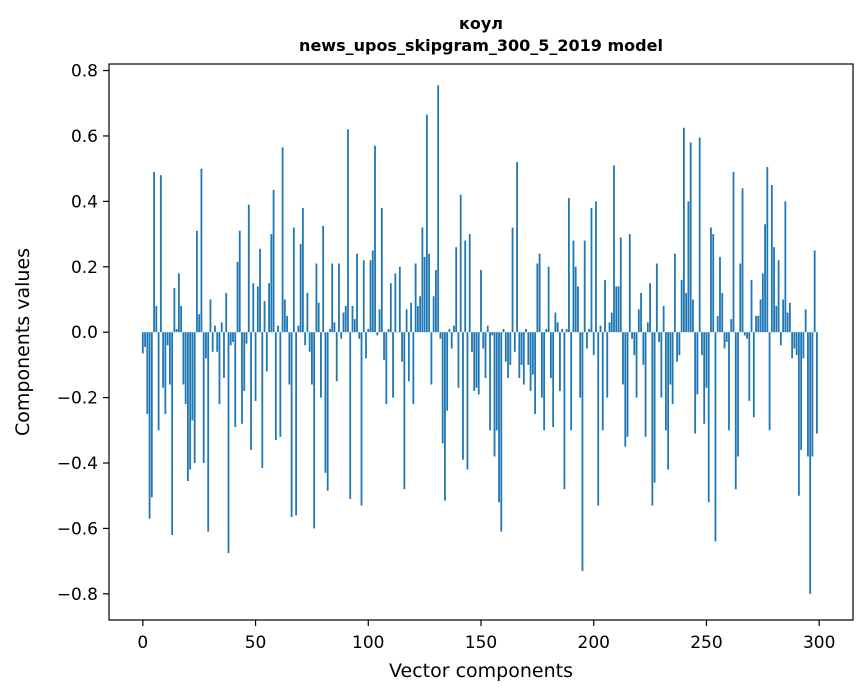 The image size is (867, 696). I want to click on chart-title-line-1: коул, so click(481, 23).